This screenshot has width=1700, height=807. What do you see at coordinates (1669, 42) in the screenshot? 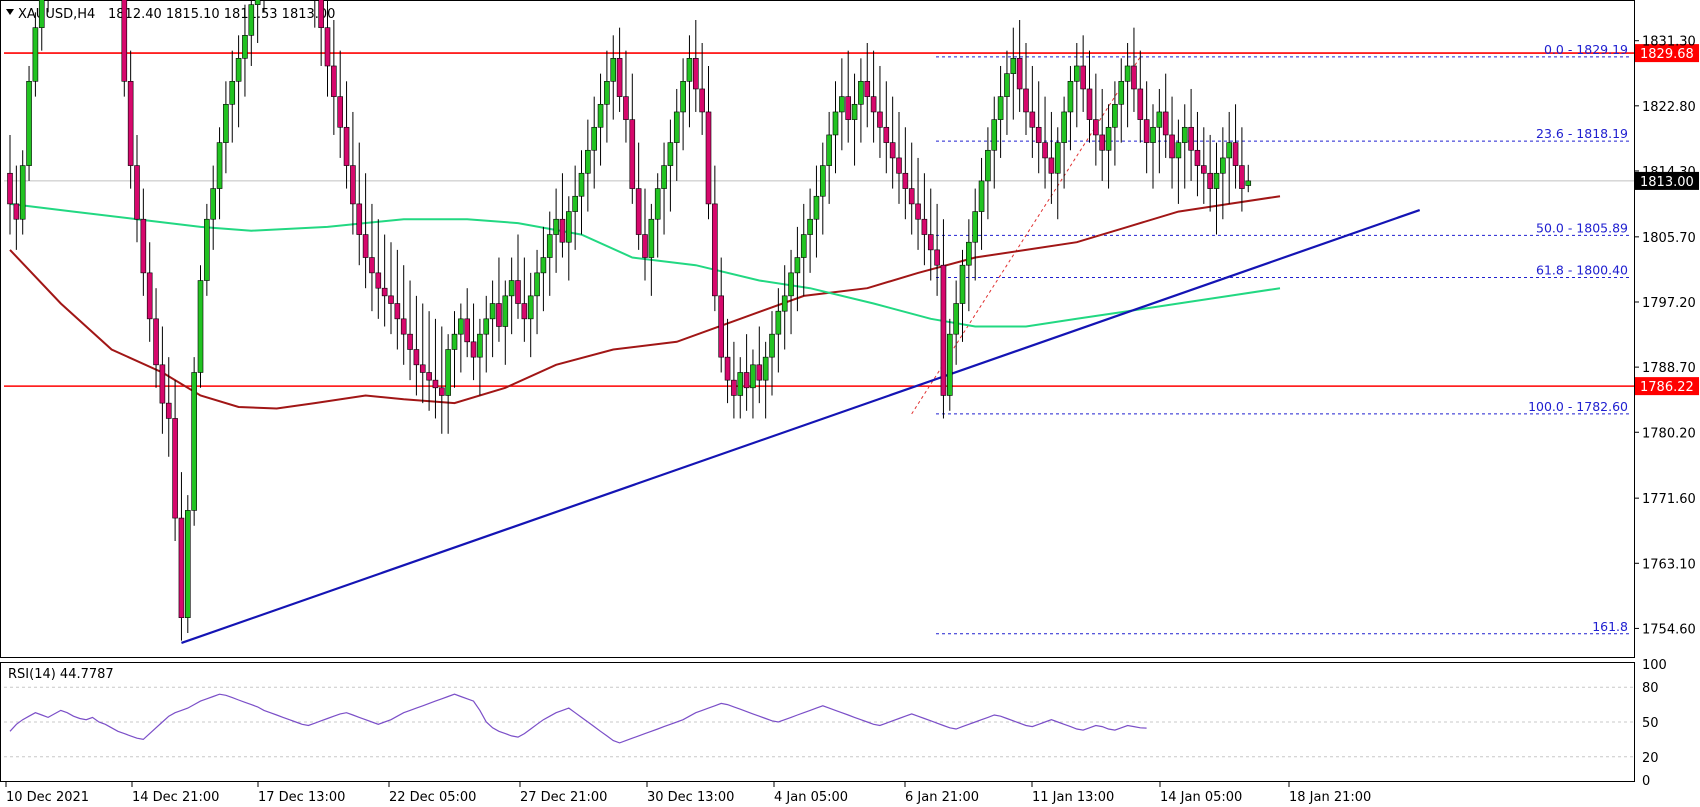
I see `price-tick-label: 1831.30` at bounding box center [1669, 42].